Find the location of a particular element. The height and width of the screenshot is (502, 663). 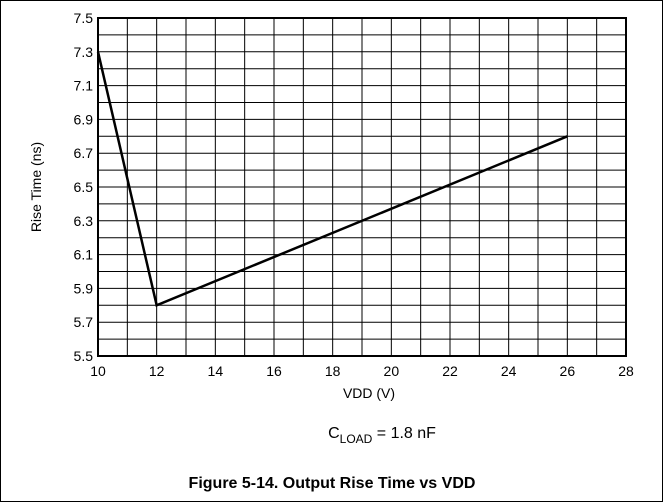

y-tick-label: 6.5 is located at coordinates (84, 187).